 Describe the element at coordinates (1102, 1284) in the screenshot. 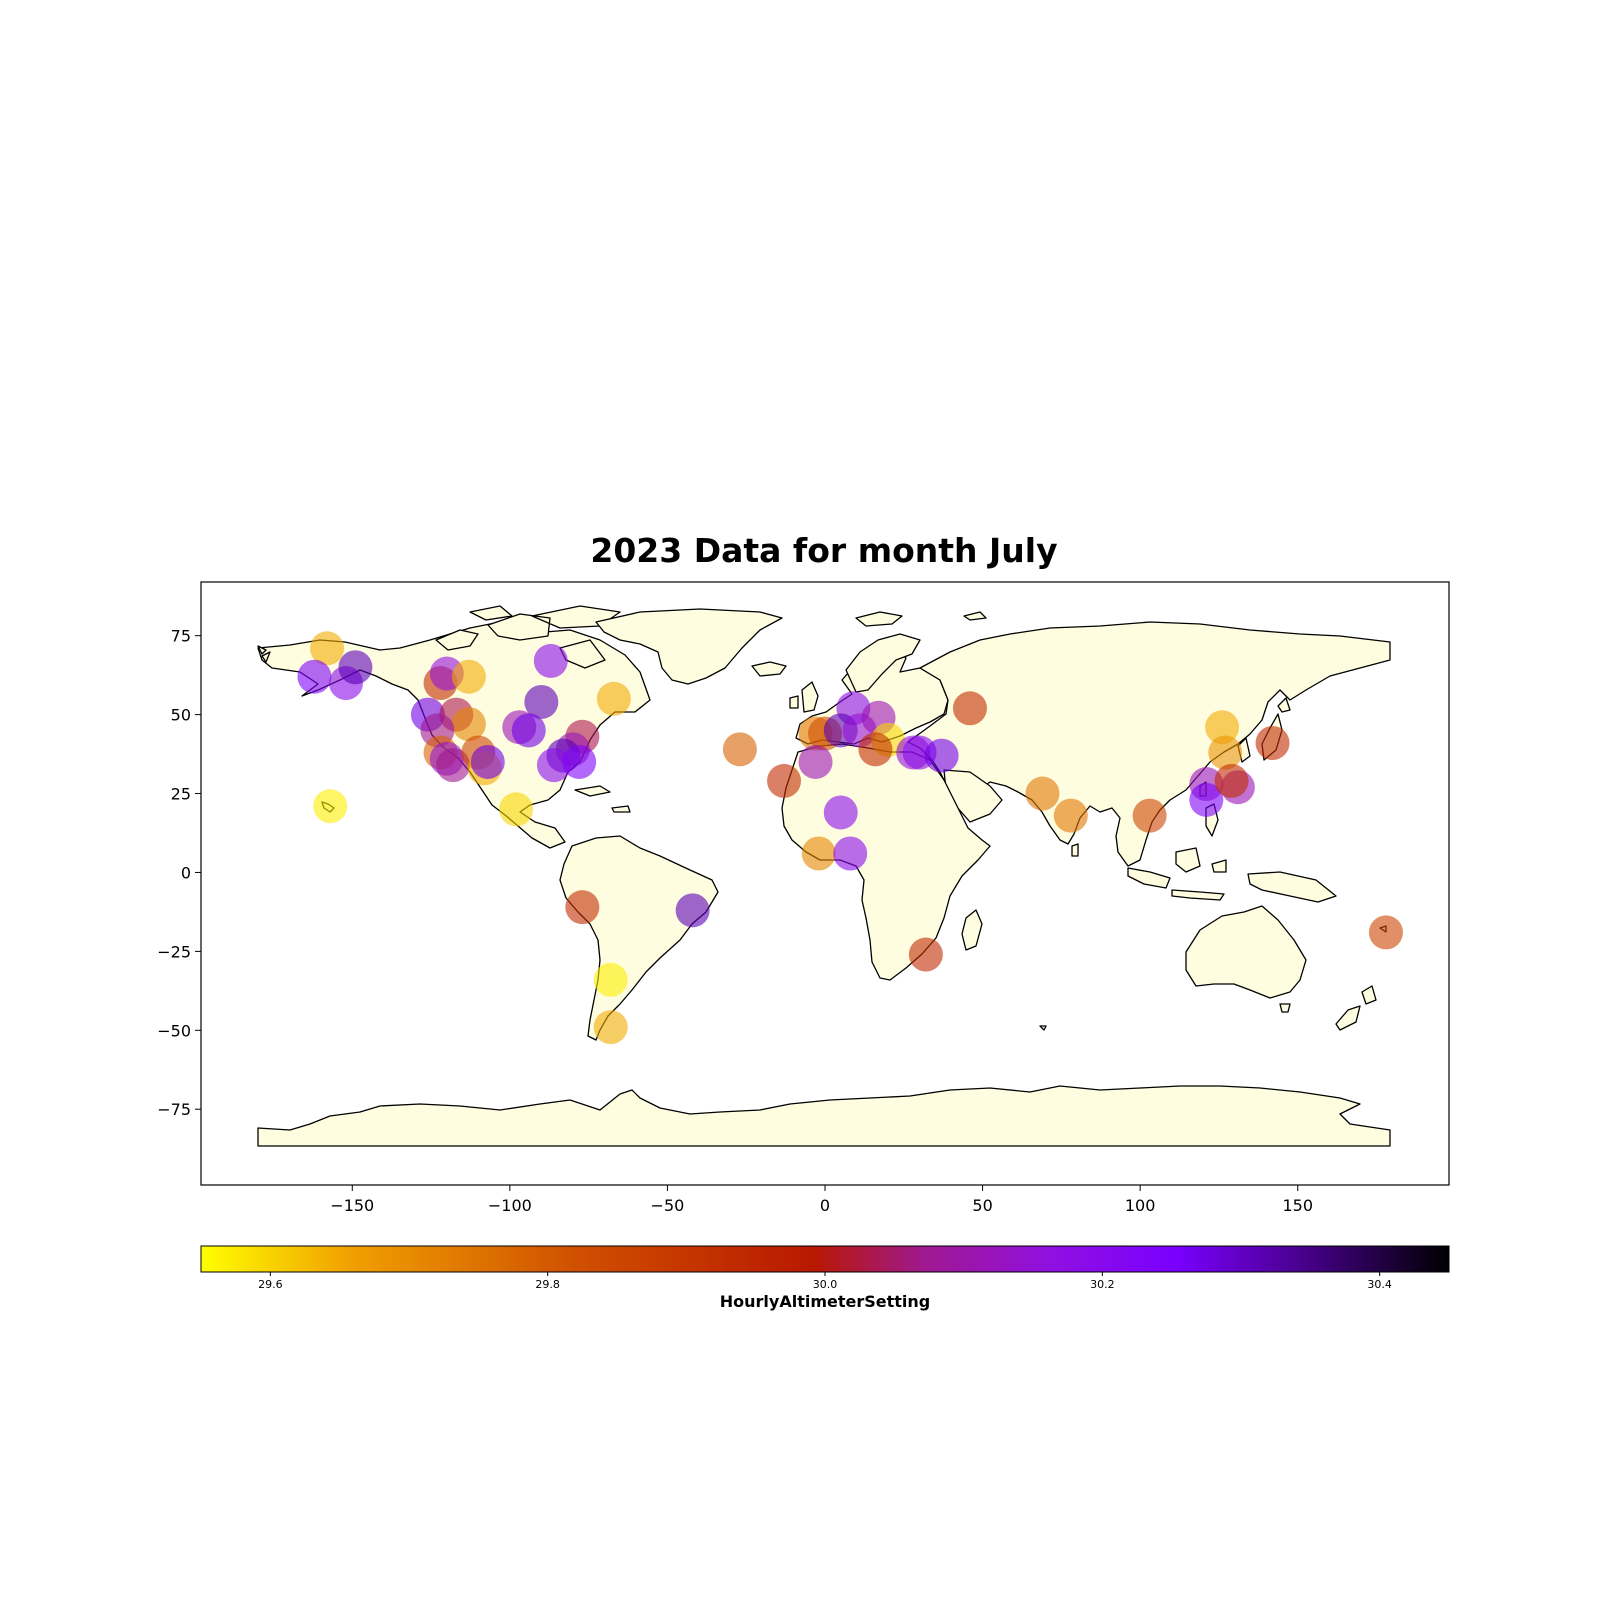

I see `colorbar-tick-label: 30.2` at that location.